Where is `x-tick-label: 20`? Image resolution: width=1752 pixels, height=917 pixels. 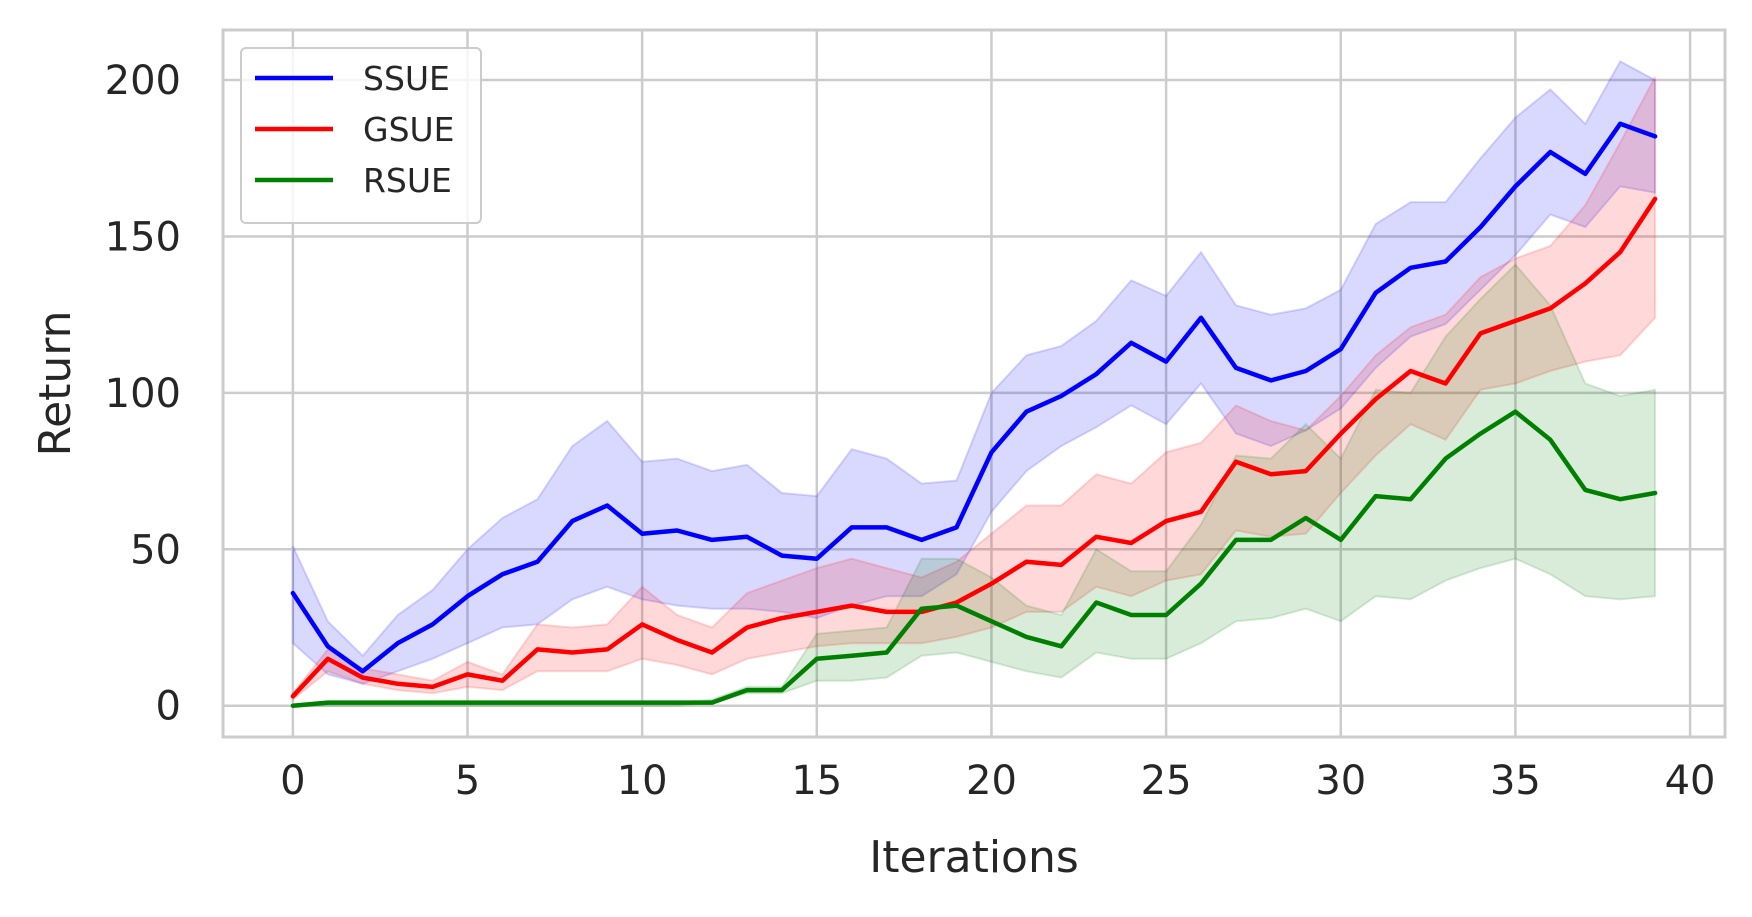
x-tick-label: 20 is located at coordinates (991, 781).